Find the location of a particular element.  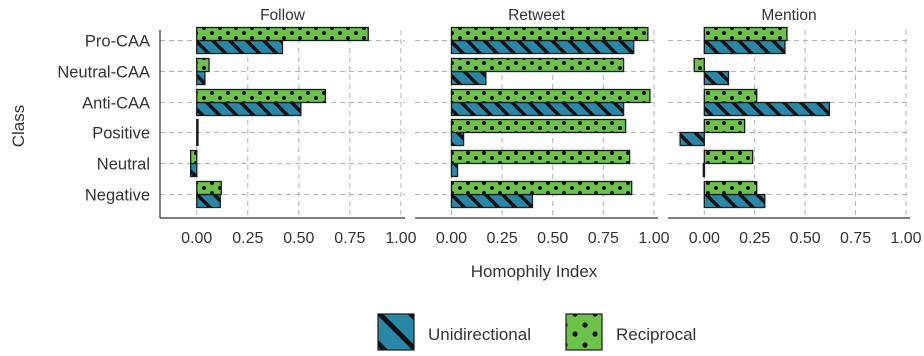

bar-unidirectional-retweet-negative is located at coordinates (492, 201).